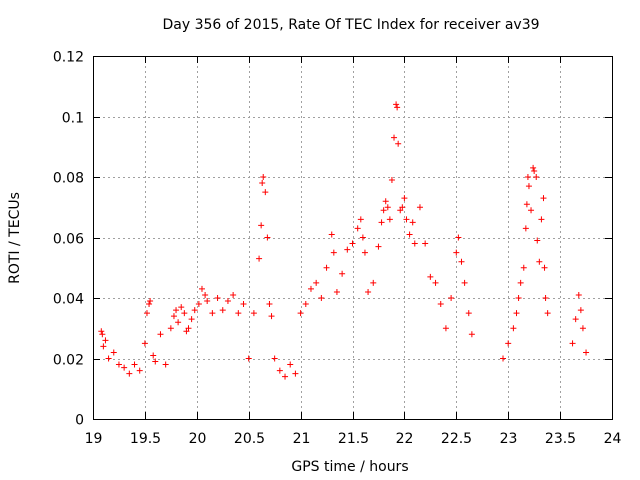 This screenshot has height=480, width=640. I want to click on y-tick-label: 0.06, so click(68, 240).